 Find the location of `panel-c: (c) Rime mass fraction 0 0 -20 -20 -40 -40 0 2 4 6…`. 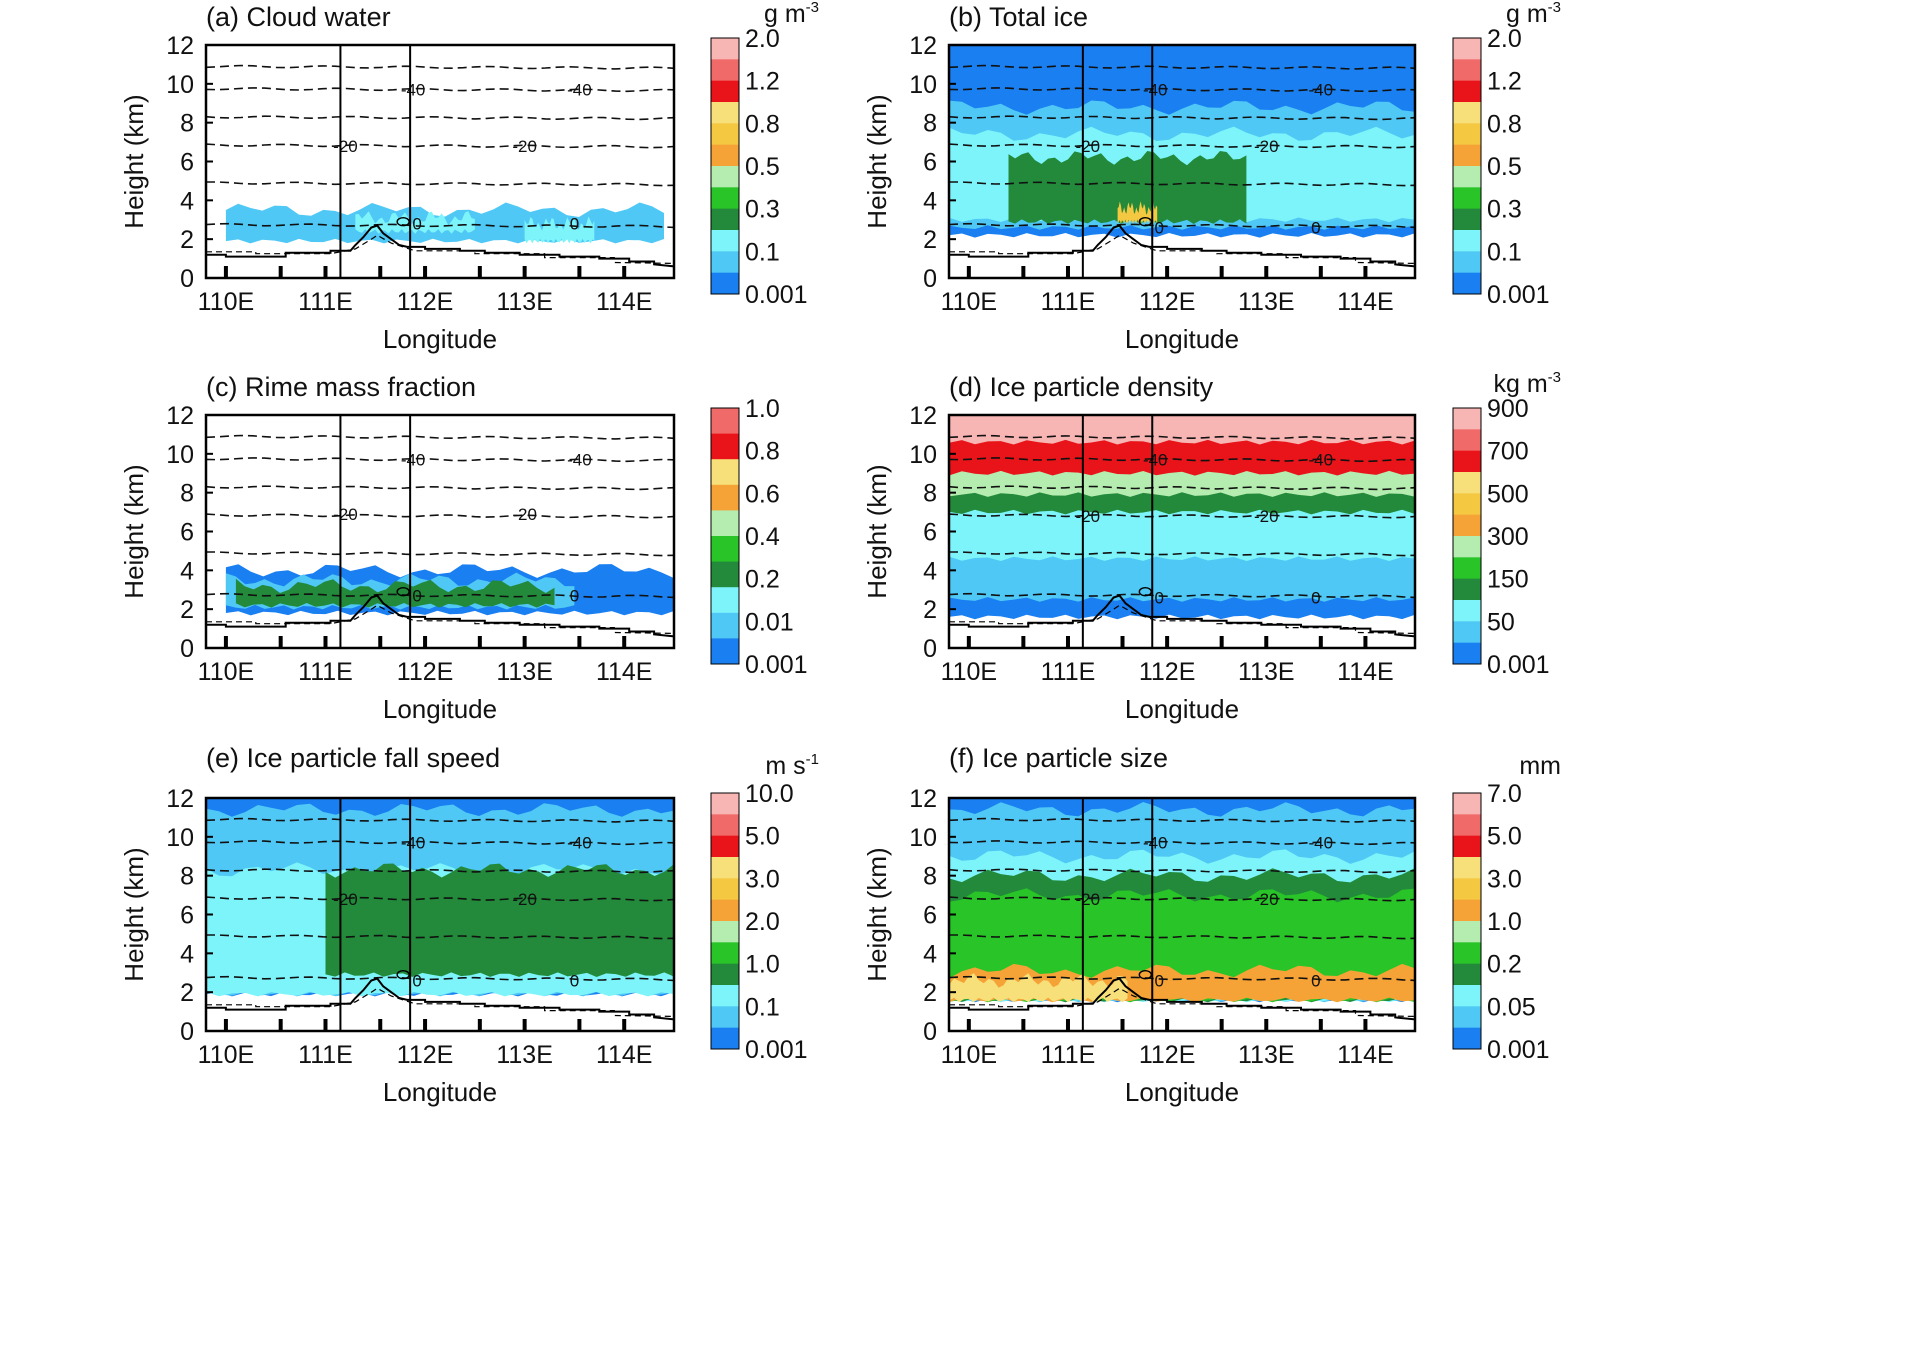

panel-c: (c) Rime mass fraction 0 0 -20 -20 -40 -40 0 2 4 6… is located at coordinates (463, 548).